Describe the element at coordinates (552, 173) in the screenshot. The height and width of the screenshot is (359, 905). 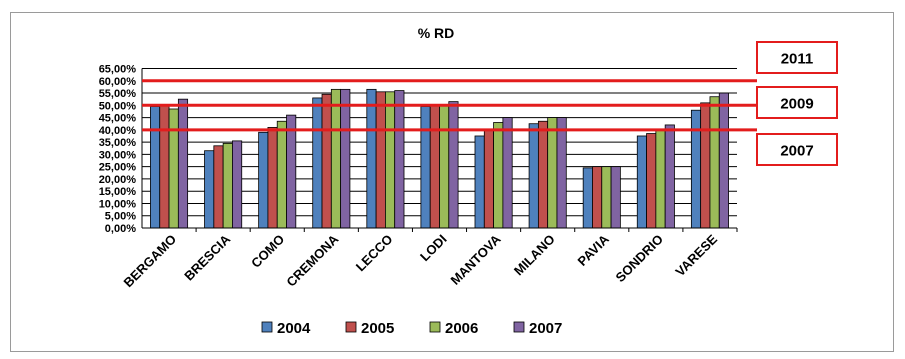
I see `bar-milano-2006` at that location.